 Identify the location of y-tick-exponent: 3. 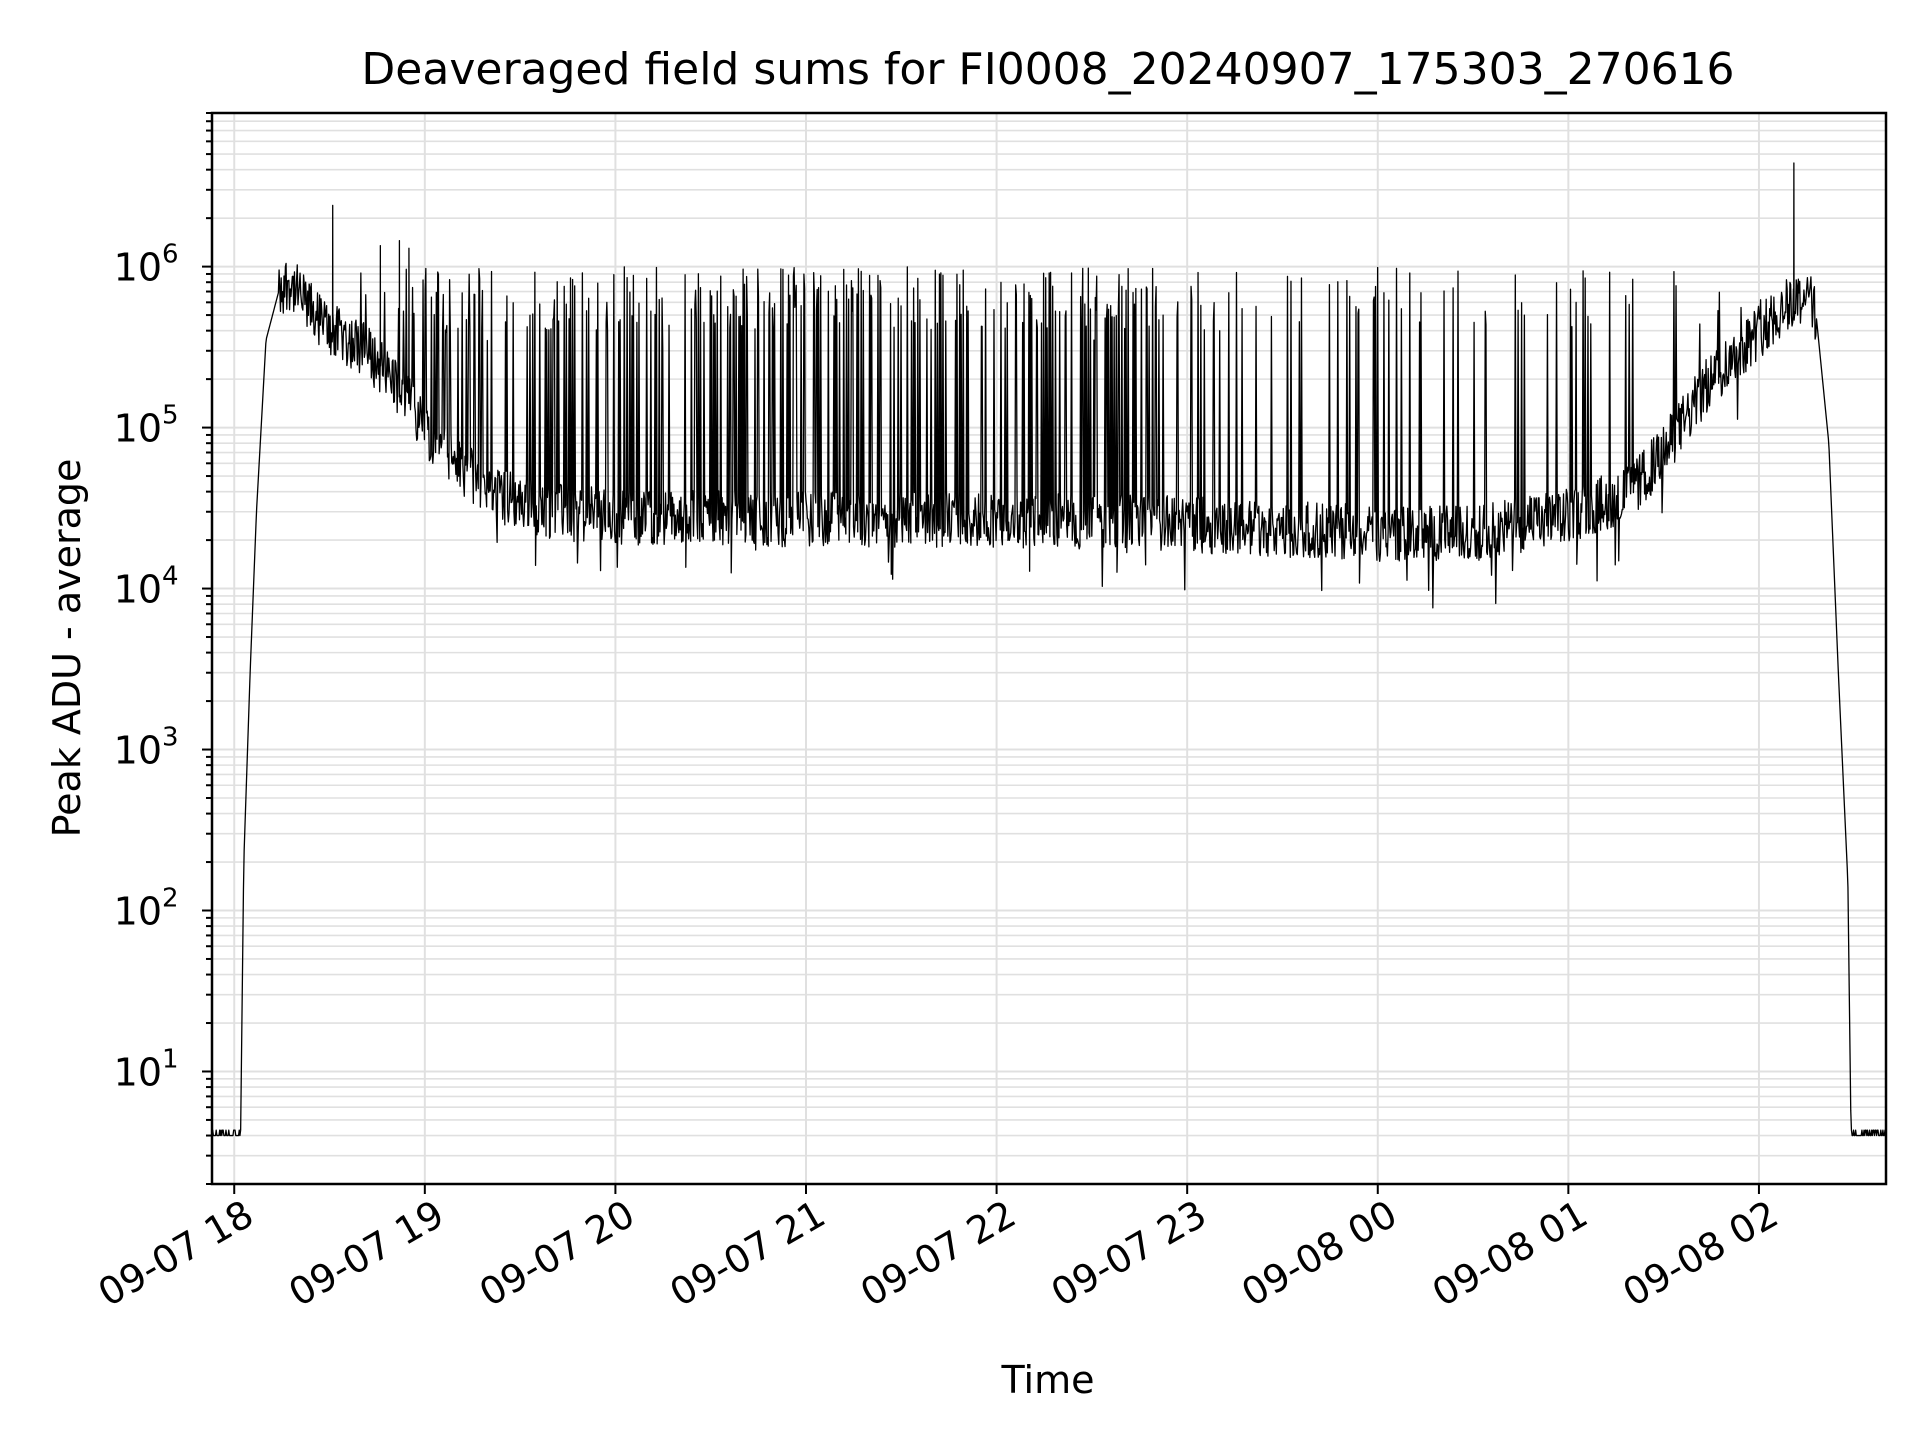
(170, 738).